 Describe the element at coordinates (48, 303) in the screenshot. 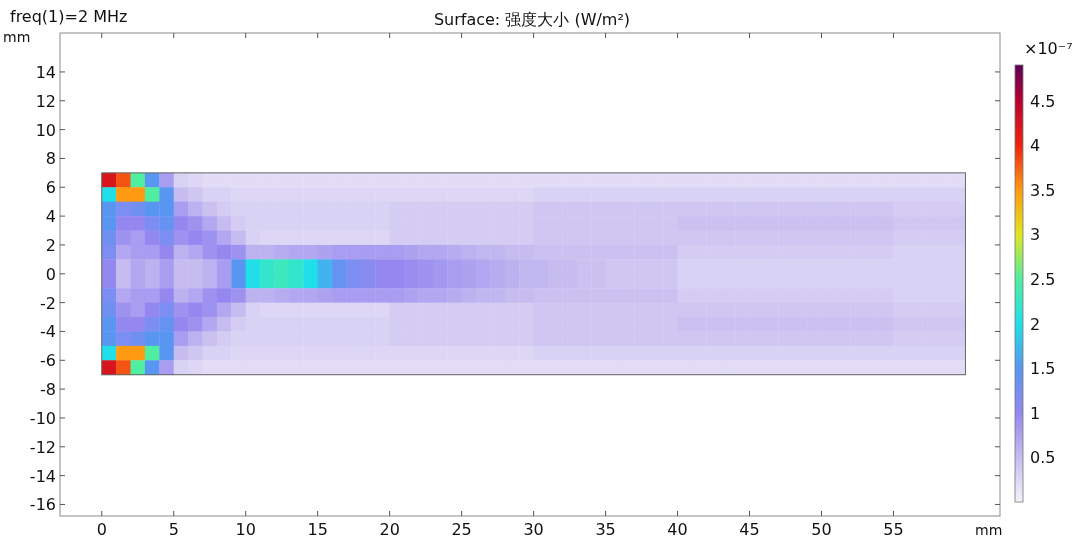

I see `y-tick-label: -2` at that location.